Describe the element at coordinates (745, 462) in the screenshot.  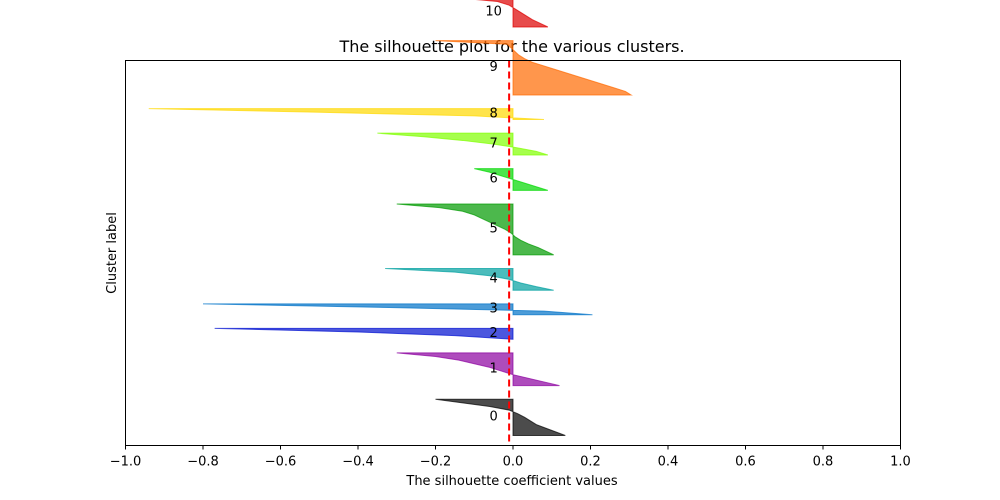
I see `x-tick-label: 0.6` at that location.